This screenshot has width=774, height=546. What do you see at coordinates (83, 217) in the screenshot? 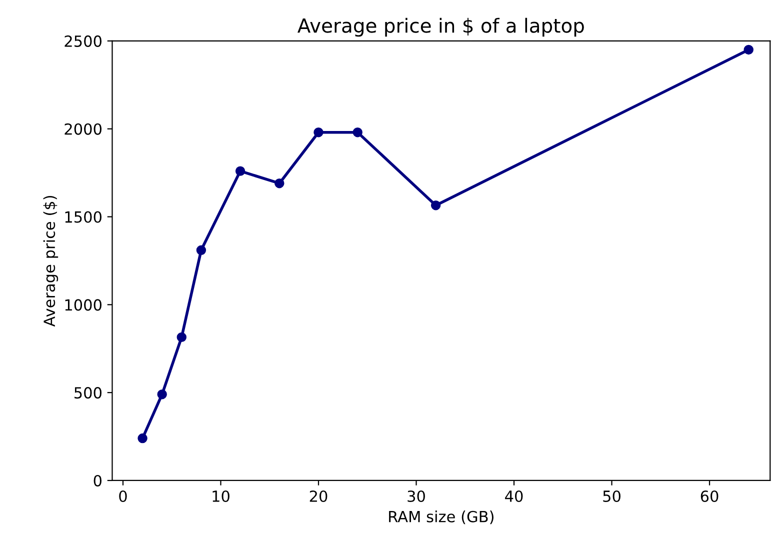
I see `y-tick-label: 1500` at bounding box center [83, 217].